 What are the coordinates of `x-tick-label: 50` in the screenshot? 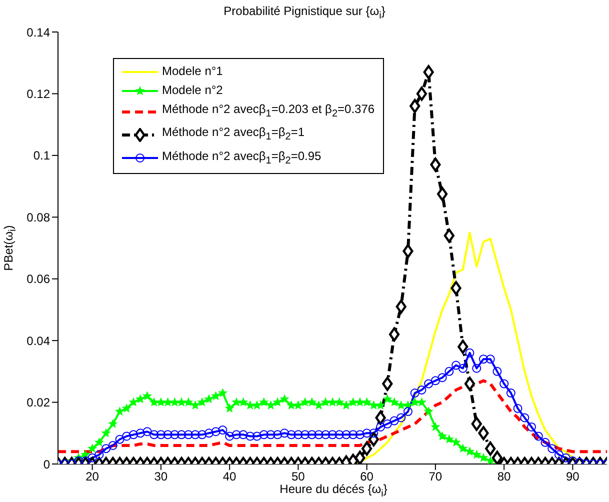 It's located at (299, 477).